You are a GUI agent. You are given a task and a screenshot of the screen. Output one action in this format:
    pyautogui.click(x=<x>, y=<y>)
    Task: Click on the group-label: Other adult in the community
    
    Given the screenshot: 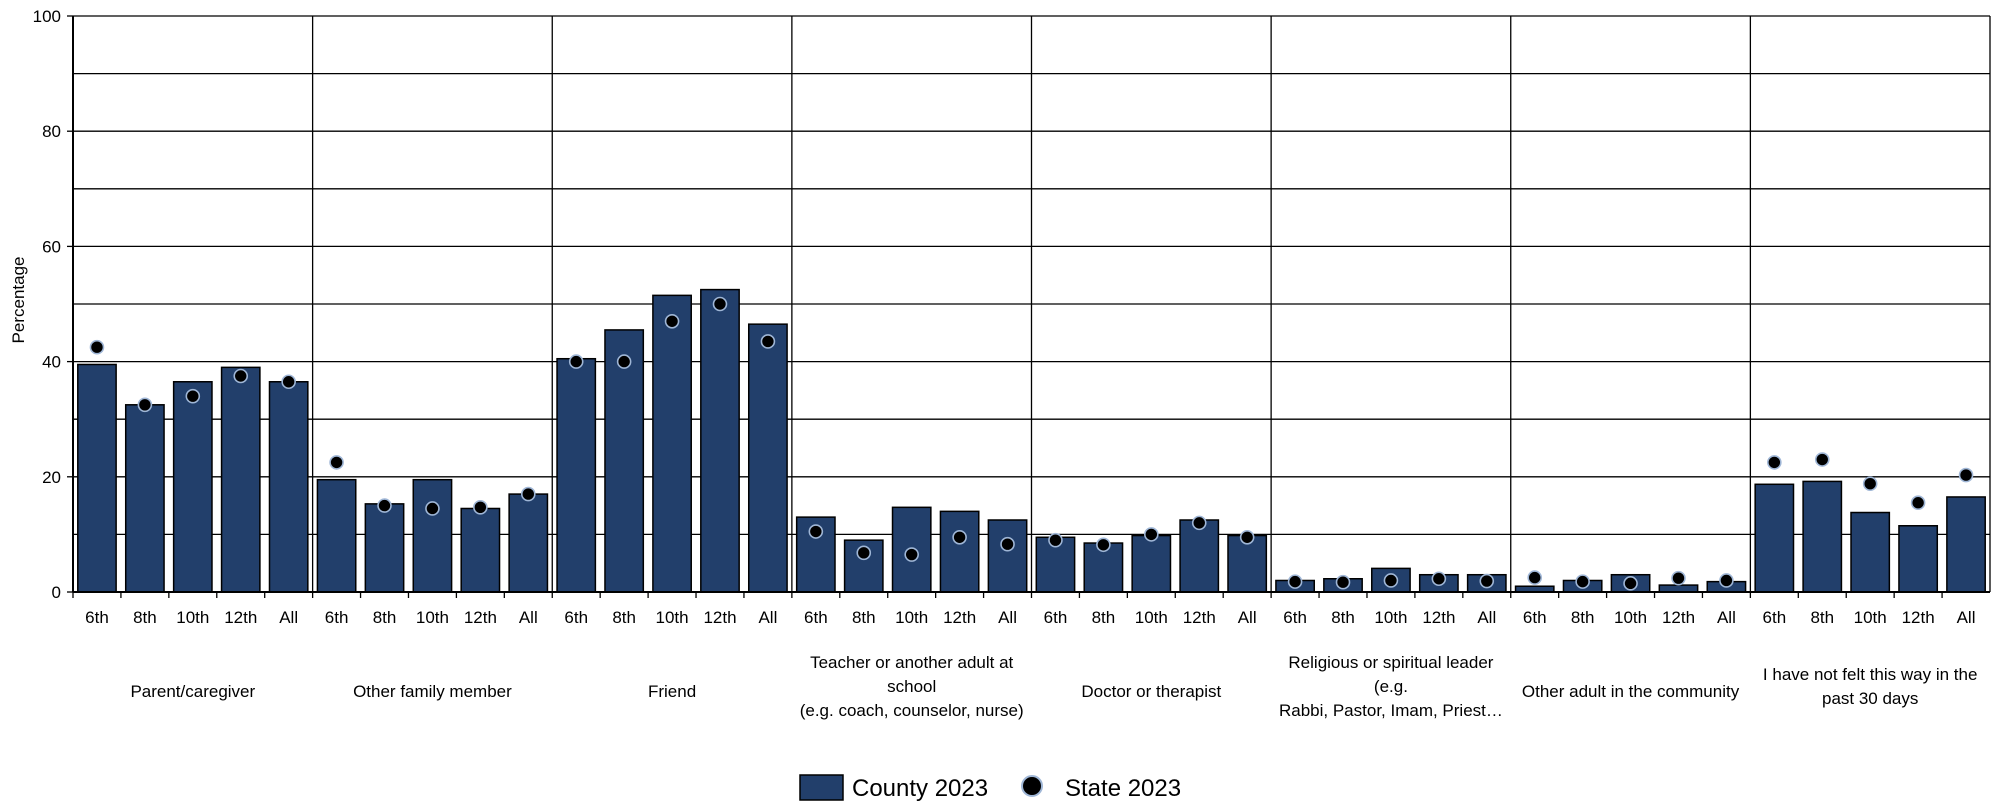 What is the action you would take?
    pyautogui.click(x=1631, y=691)
    